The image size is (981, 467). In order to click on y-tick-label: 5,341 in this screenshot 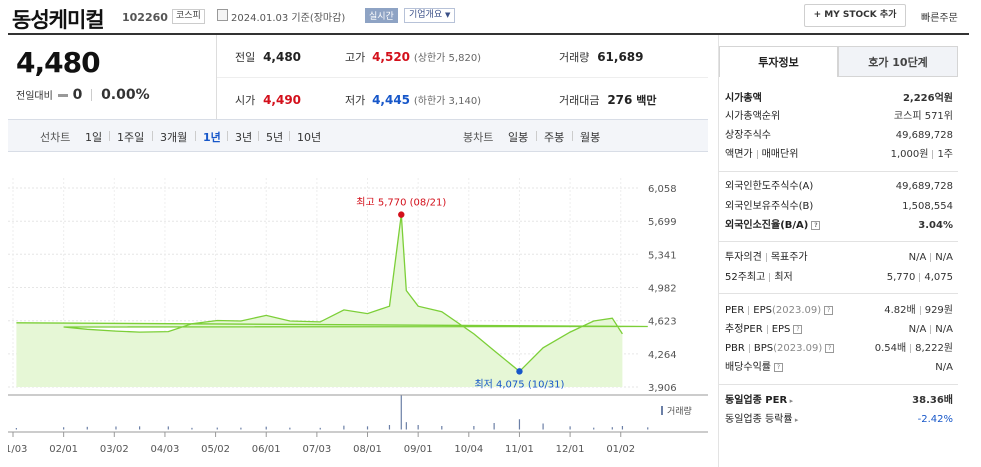, I will do `click(662, 255)`.